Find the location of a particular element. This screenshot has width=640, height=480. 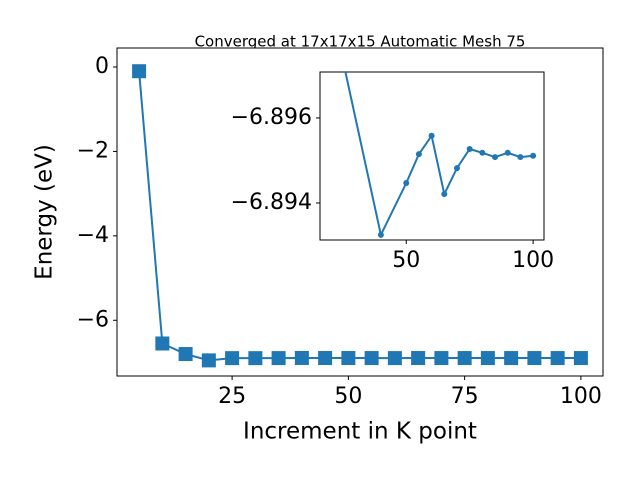

y-tick-label: −6.894 is located at coordinates (271, 202).